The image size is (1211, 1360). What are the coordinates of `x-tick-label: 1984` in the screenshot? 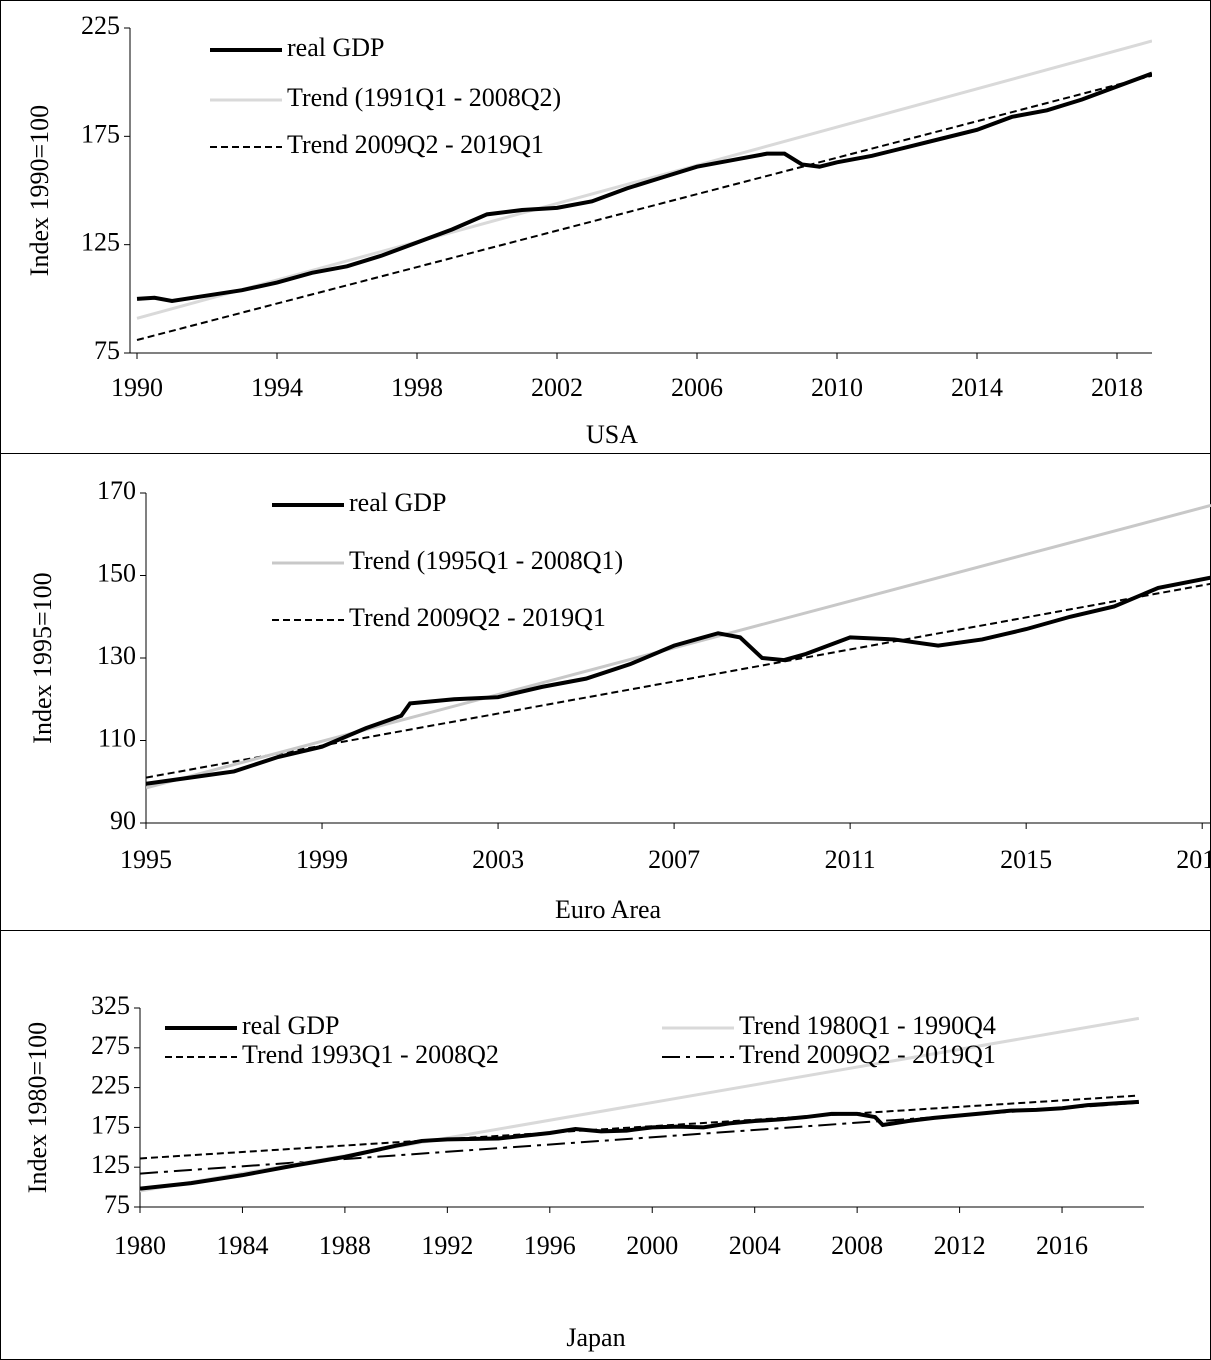 It's located at (242, 1245).